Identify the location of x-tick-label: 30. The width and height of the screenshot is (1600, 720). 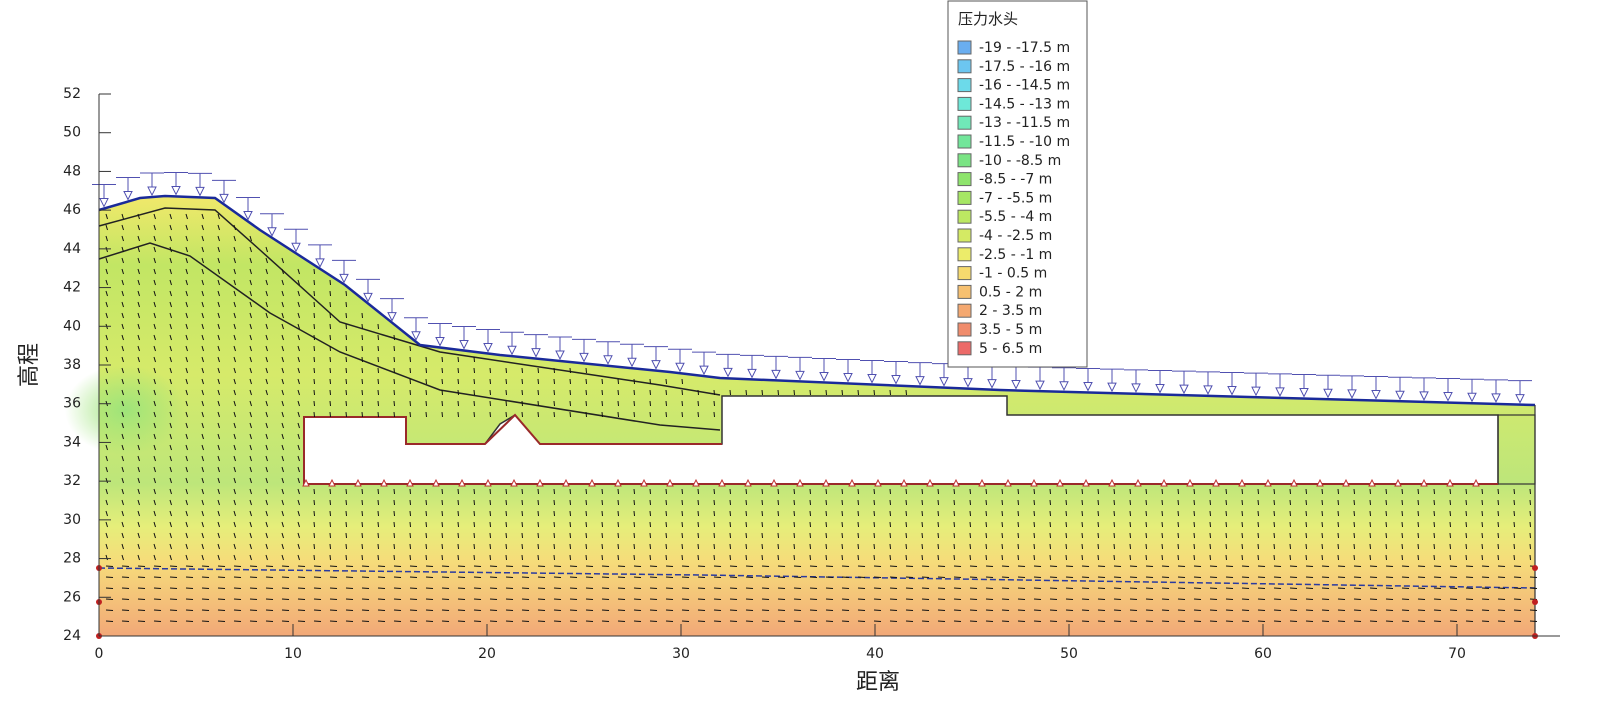
(681, 654).